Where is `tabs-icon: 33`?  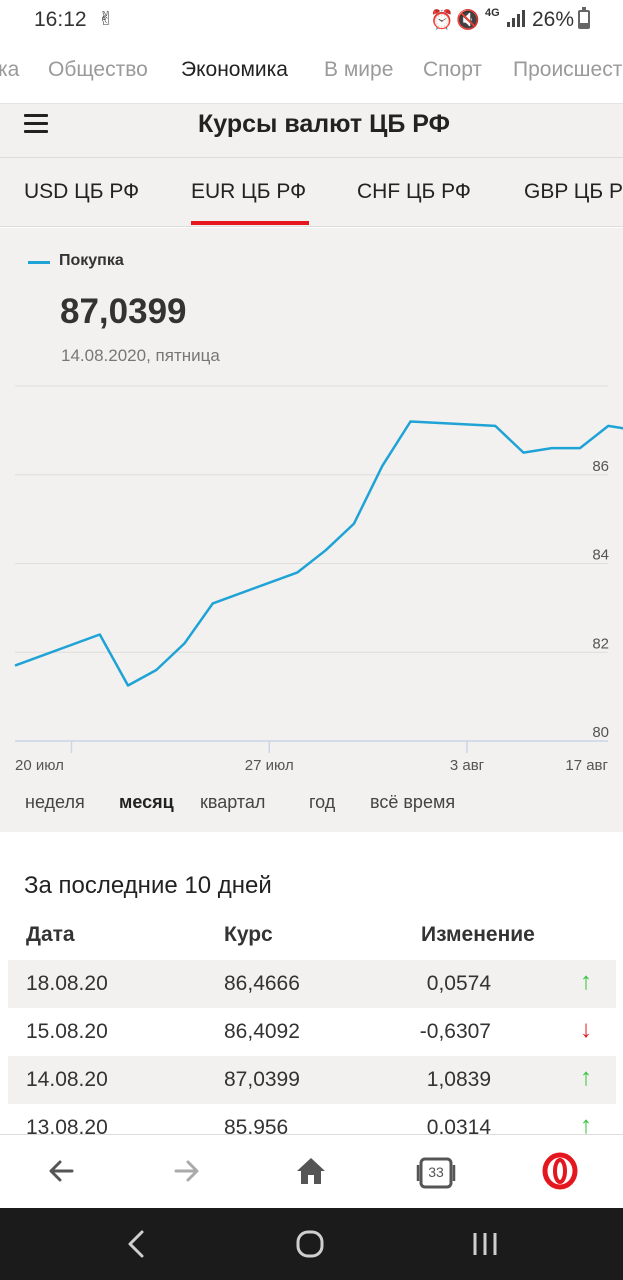
tabs-icon: 33 is located at coordinates (436, 1173).